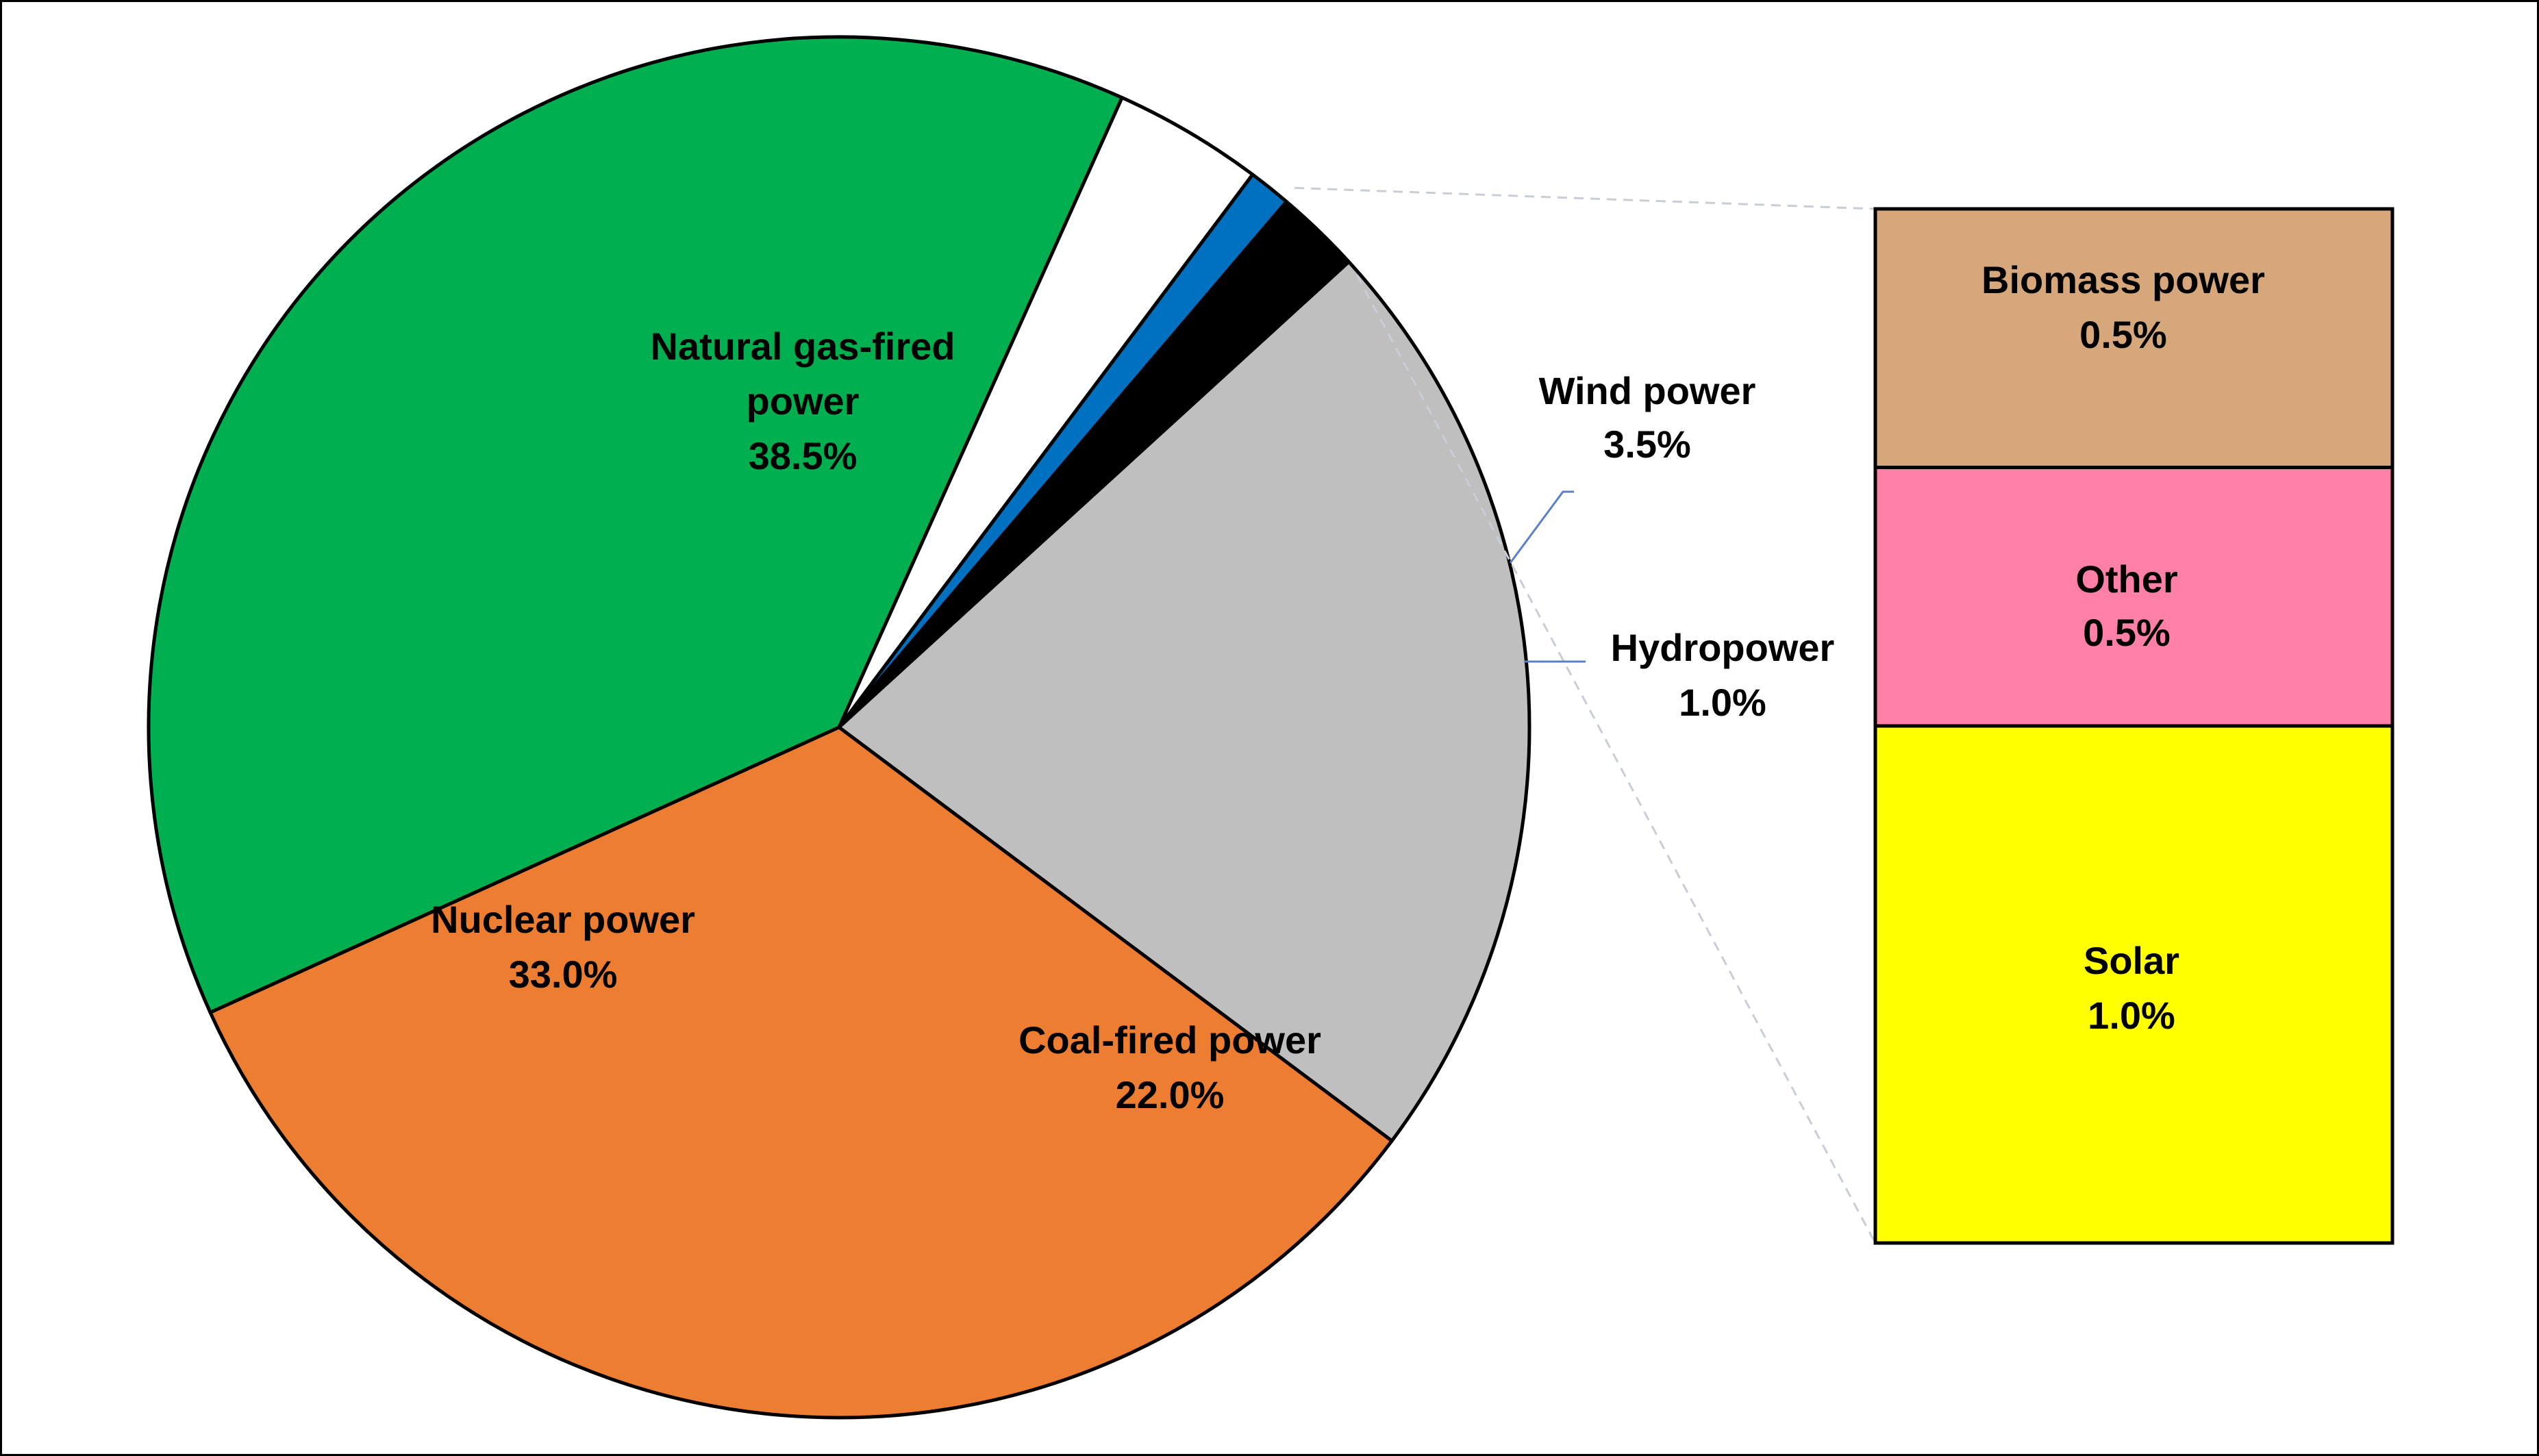 Image resolution: width=2539 pixels, height=1456 pixels. What do you see at coordinates (1722, 702) in the screenshot?
I see `label-hydro-value: 1.0%` at bounding box center [1722, 702].